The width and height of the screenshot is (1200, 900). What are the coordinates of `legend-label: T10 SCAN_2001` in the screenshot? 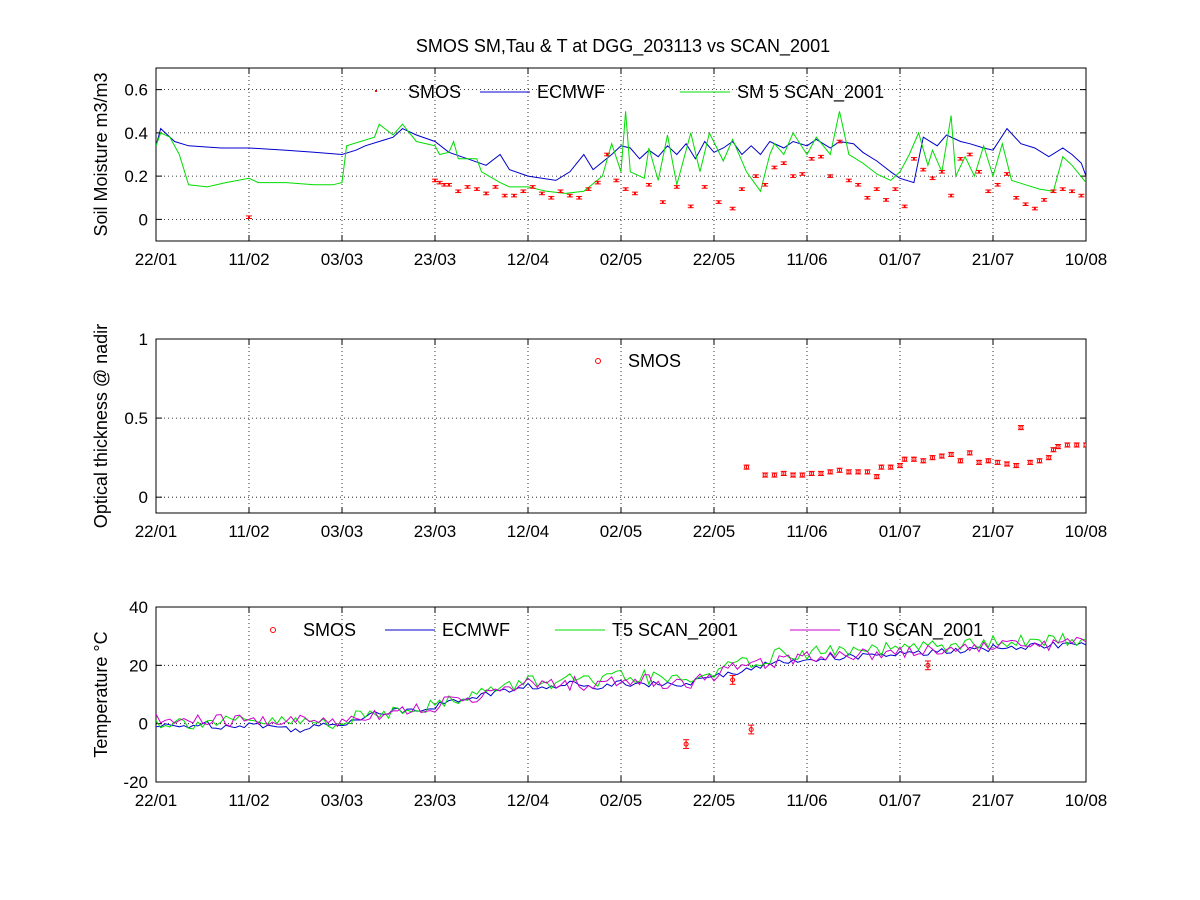 It's located at (915, 630).